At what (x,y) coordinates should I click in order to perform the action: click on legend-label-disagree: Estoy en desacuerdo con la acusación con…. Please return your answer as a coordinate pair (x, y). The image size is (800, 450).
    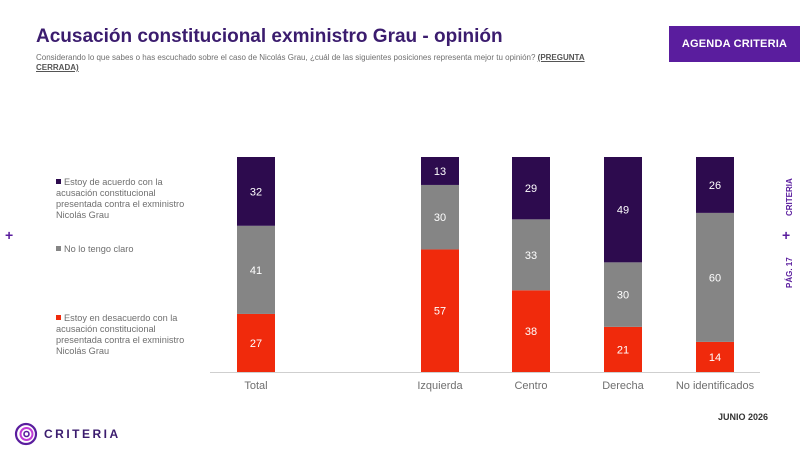
    Looking at the image, I should click on (120, 334).